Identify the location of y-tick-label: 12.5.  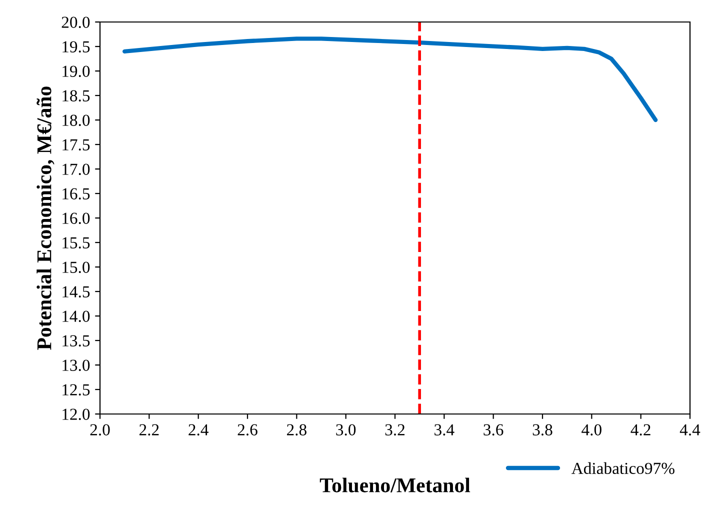
(76, 390).